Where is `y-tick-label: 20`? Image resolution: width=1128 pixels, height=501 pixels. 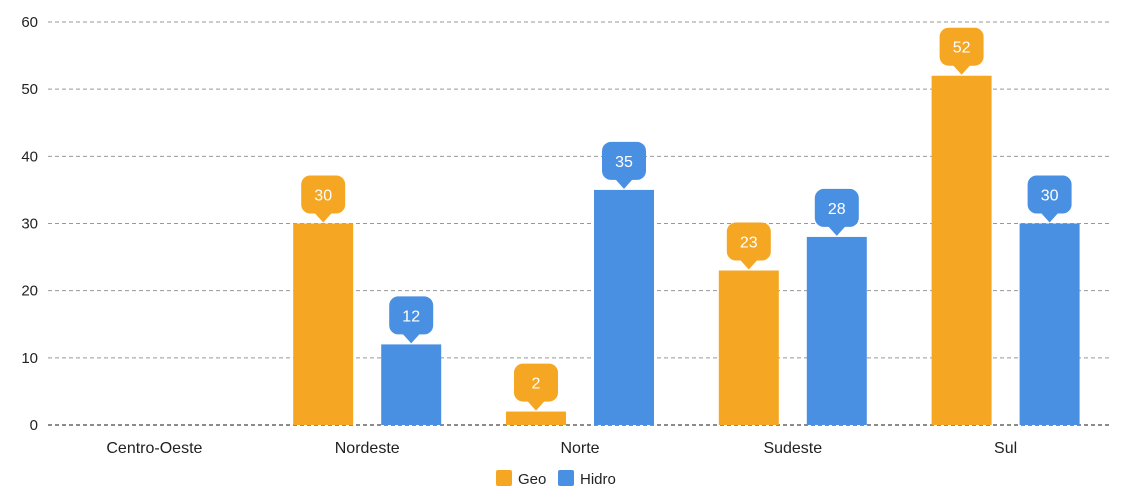
y-tick-label: 20 is located at coordinates (29, 291).